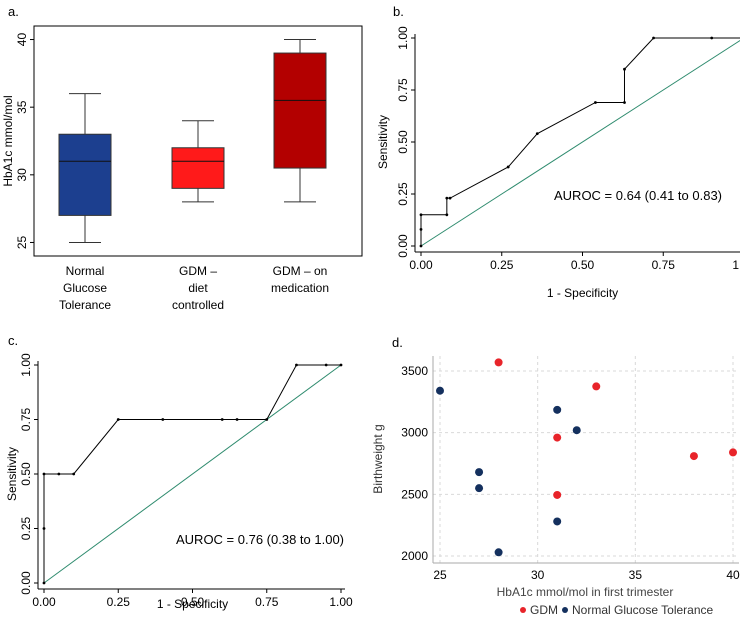 This screenshot has width=740, height=623. Describe the element at coordinates (643, 610) in the screenshot. I see `legend-label: Normal Glucose Tolerance` at that location.